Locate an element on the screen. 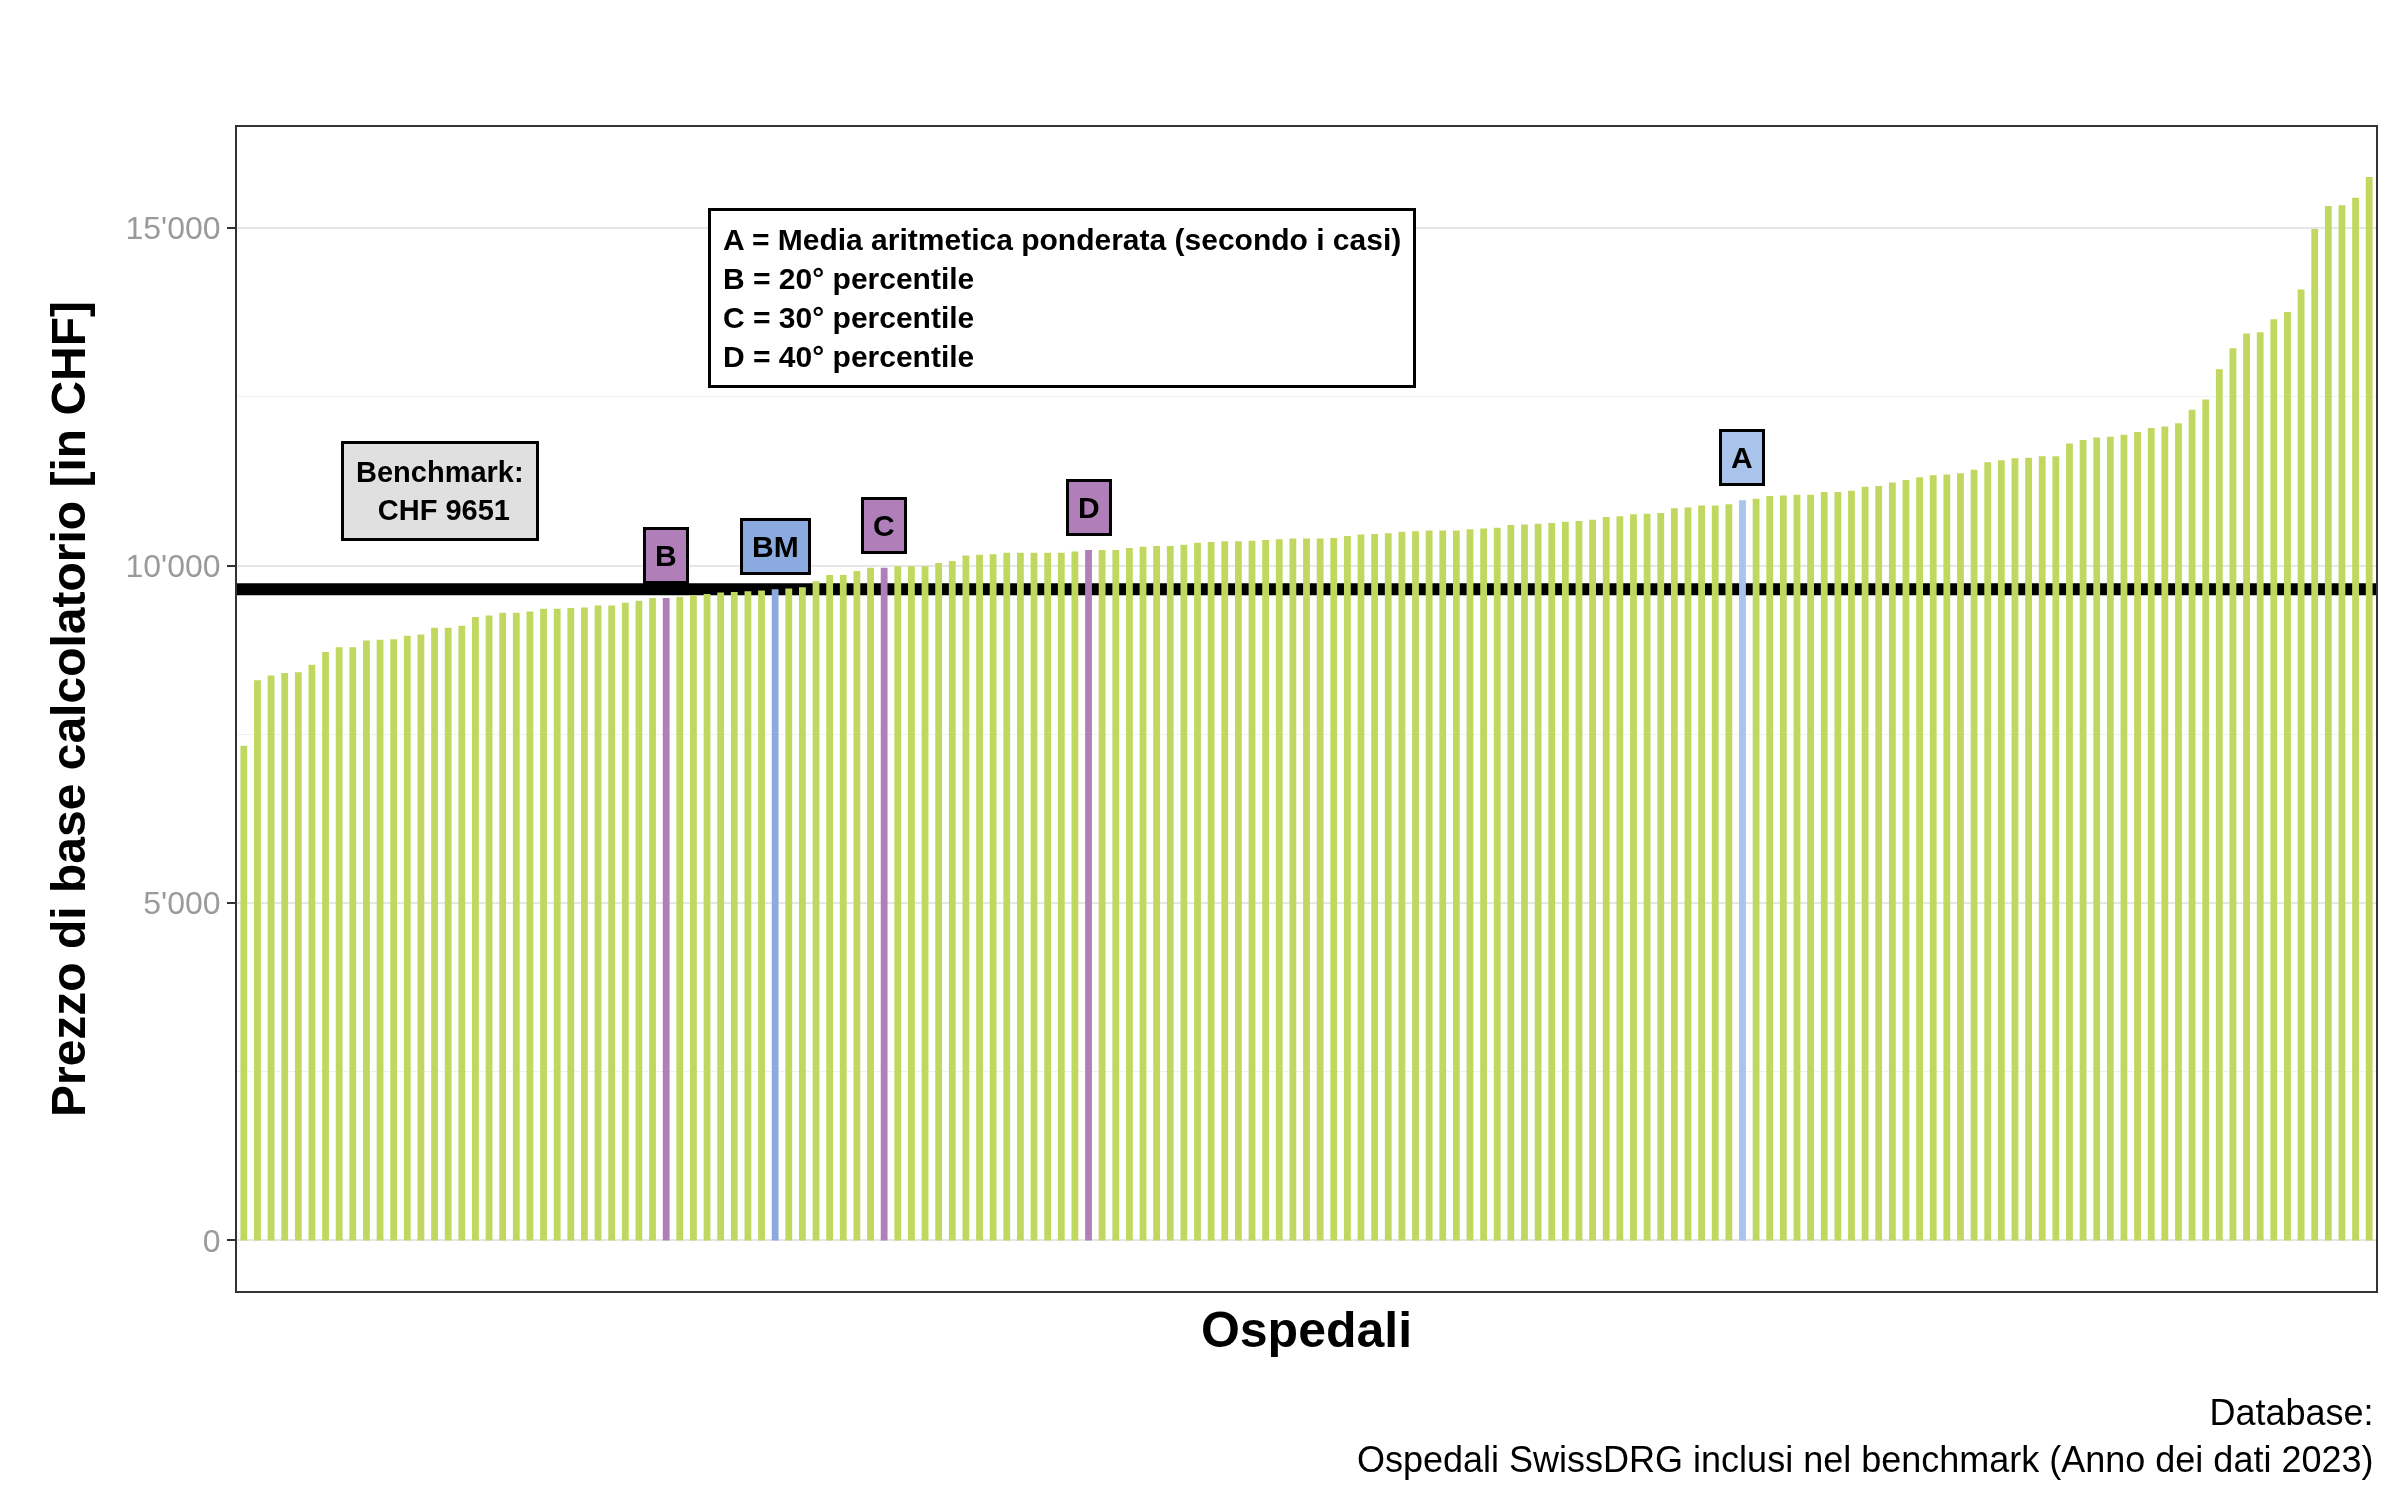 This screenshot has height=1500, width=2400. x-axis-title: Ospedali is located at coordinates (1306, 1330).